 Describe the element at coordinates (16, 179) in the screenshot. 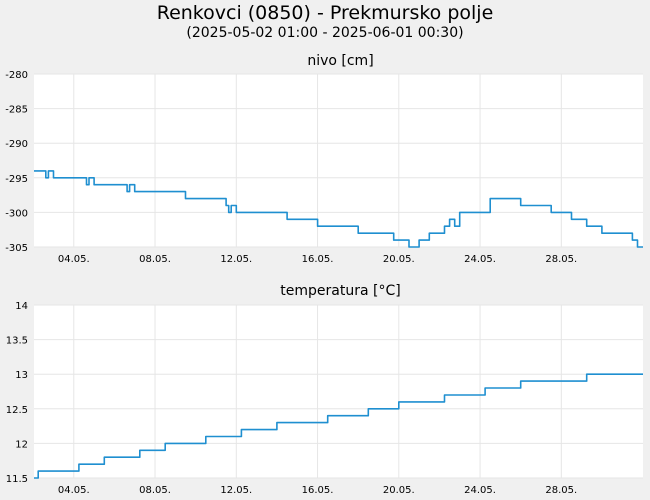

I see `y-tick-label: -295` at that location.